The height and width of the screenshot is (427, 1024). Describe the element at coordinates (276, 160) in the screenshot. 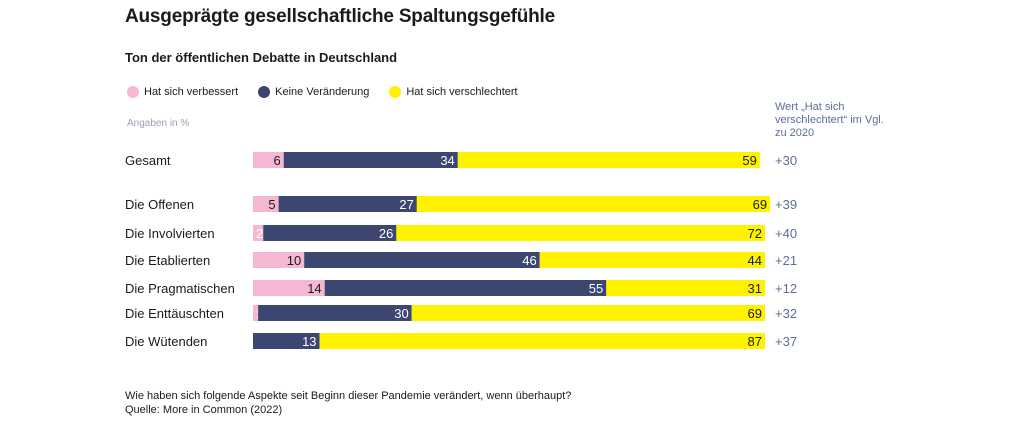

I see `bar-value-label-improved: 6` at that location.